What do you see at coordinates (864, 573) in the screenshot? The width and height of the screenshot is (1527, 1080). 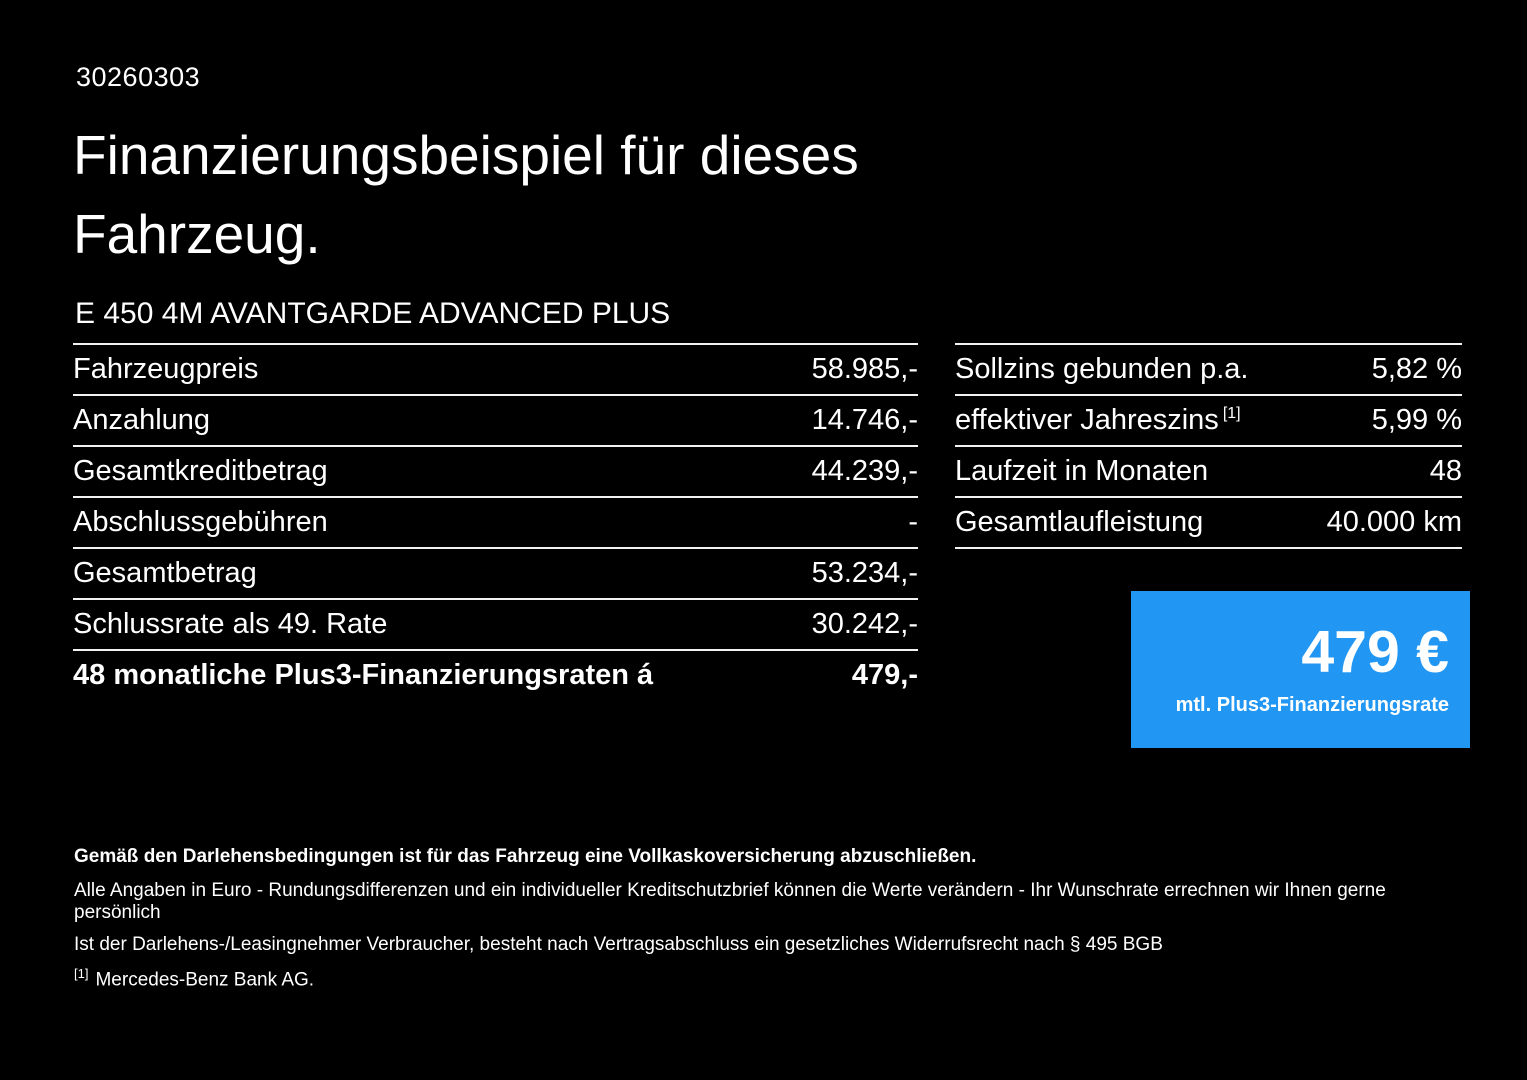 I see `row-value: 53.234,-` at bounding box center [864, 573].